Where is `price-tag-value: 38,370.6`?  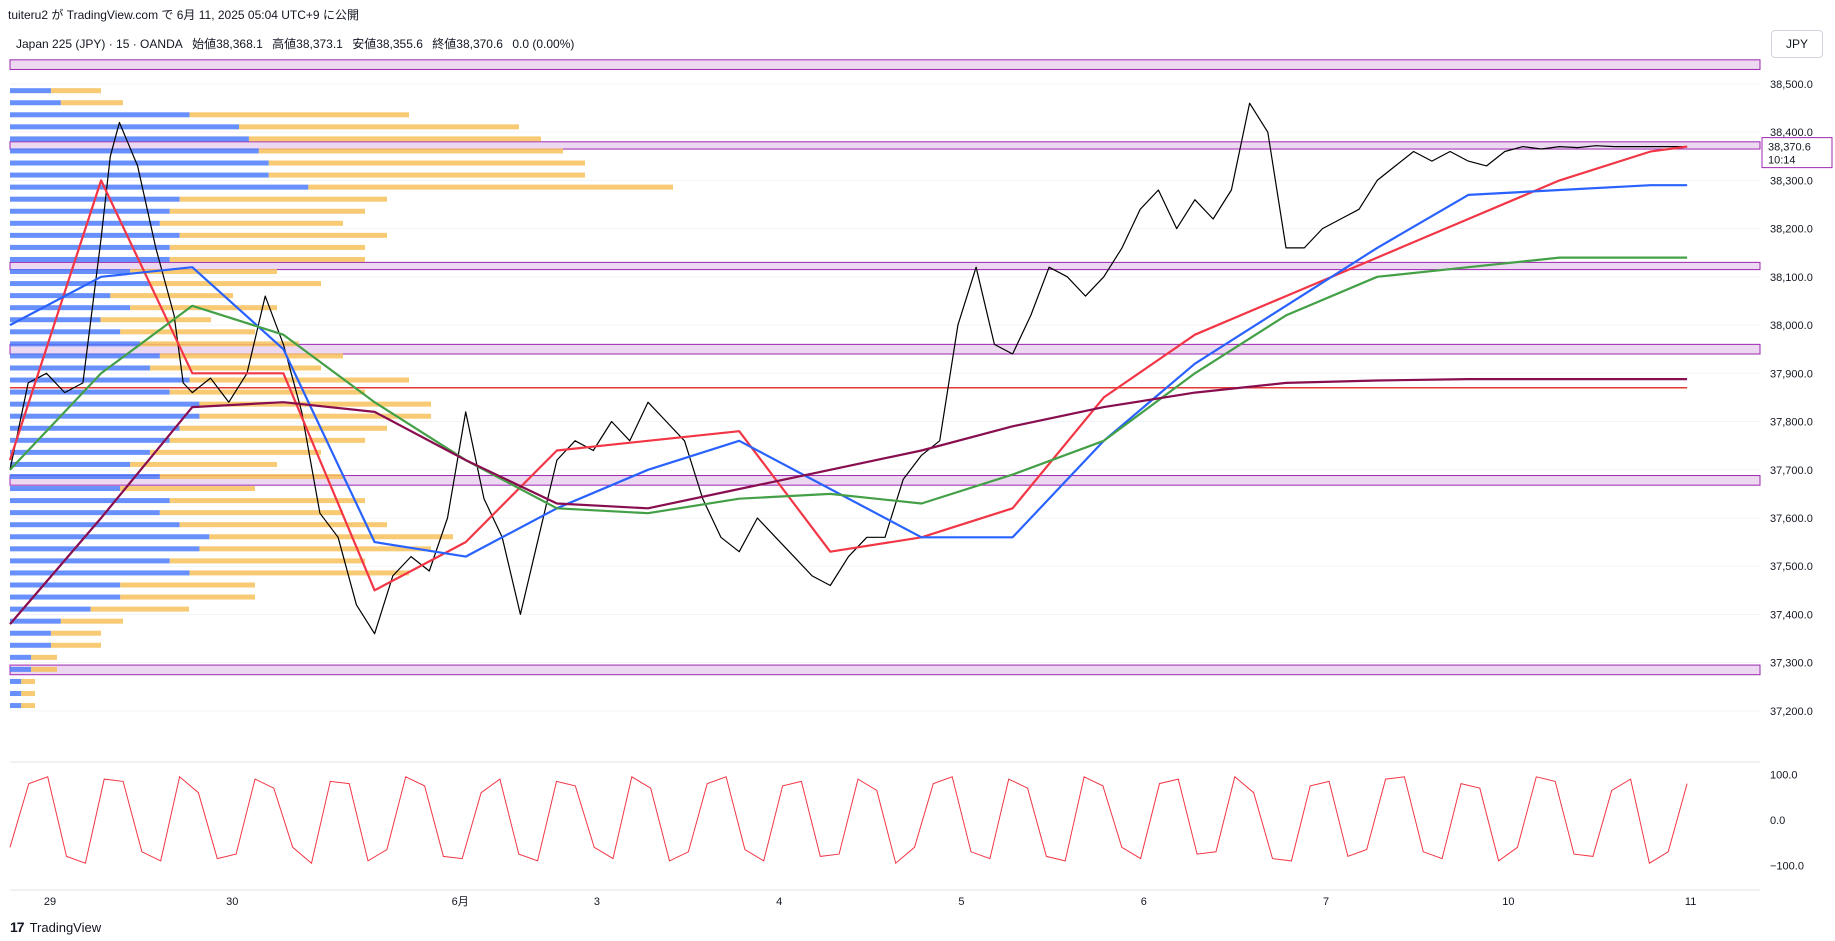
price-tag-value: 38,370.6 is located at coordinates (1789, 148).